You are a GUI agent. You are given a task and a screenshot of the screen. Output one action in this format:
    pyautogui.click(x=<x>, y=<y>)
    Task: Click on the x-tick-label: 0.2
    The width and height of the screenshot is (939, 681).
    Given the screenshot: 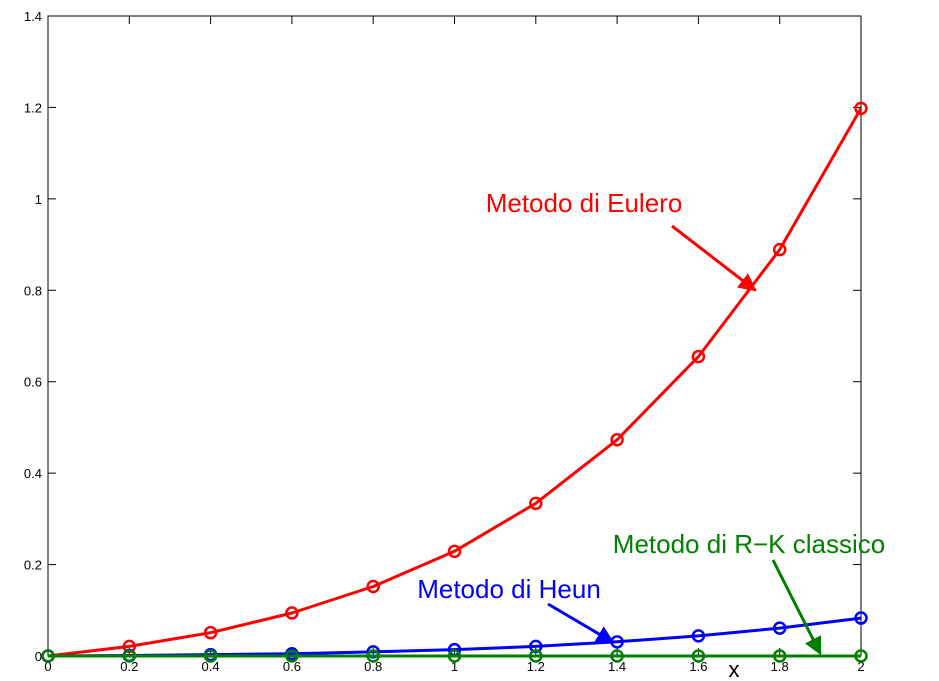 What is the action you would take?
    pyautogui.click(x=129, y=666)
    